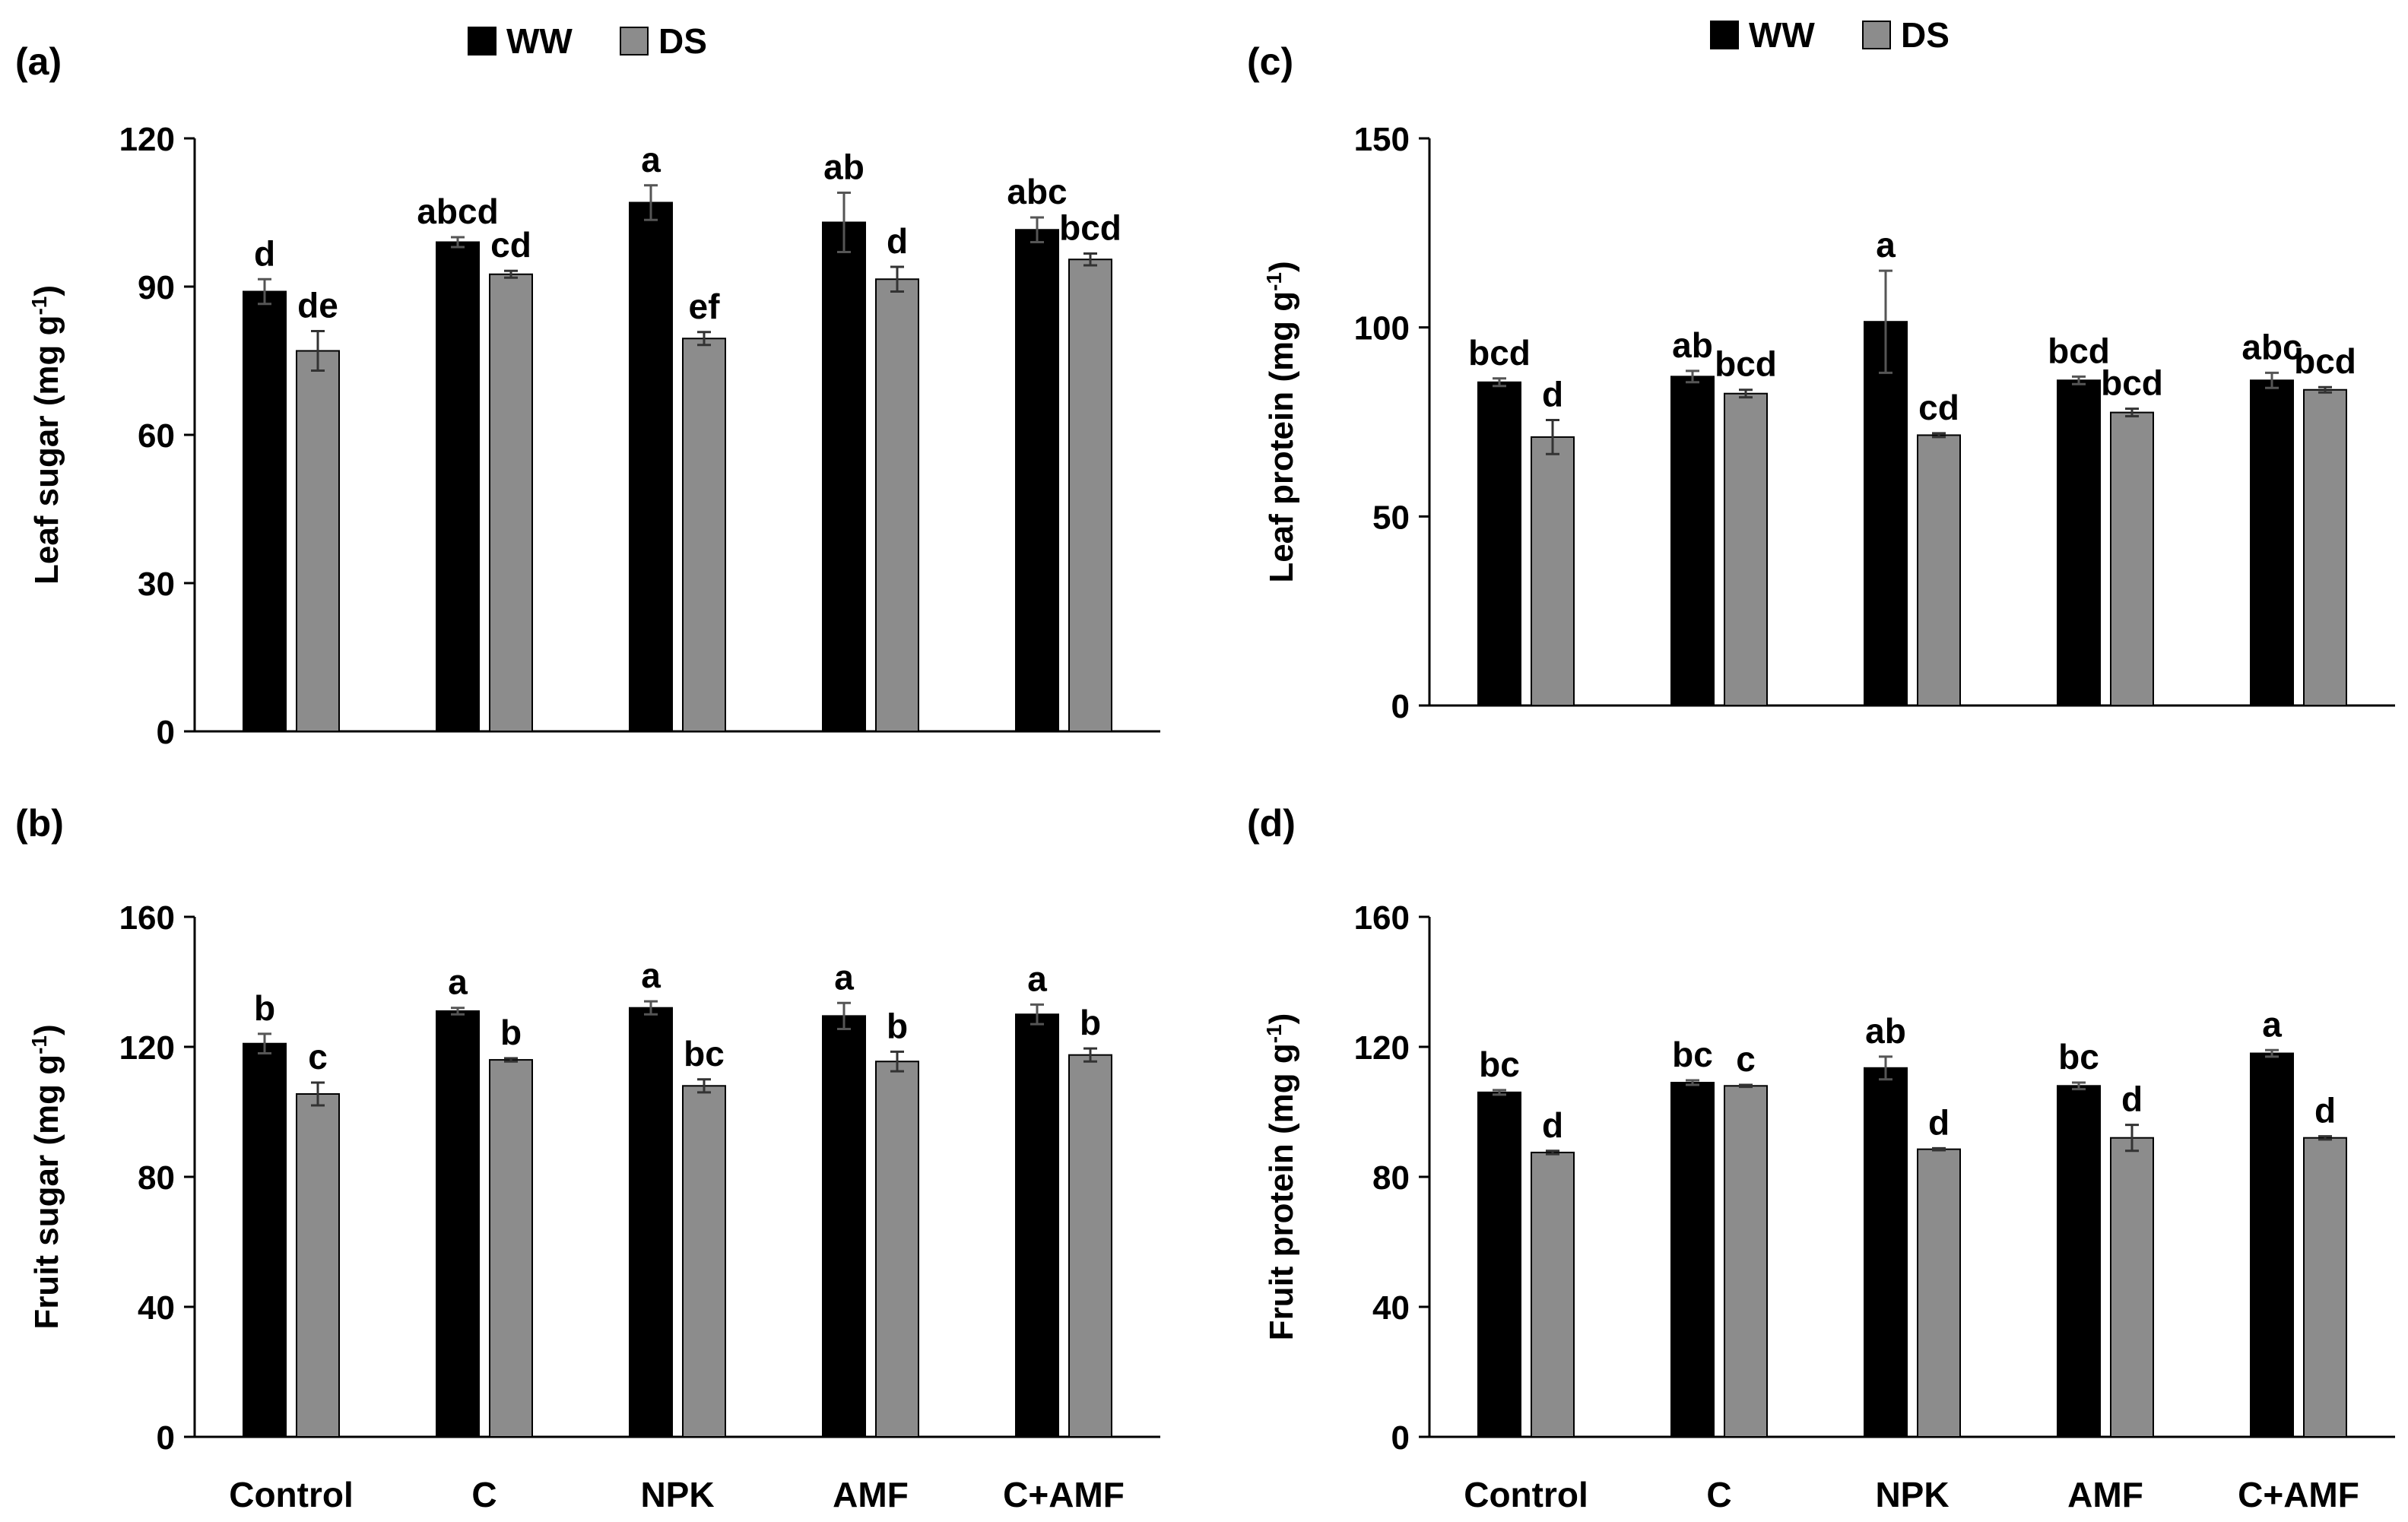 Image resolution: width=2408 pixels, height=1522 pixels. I want to click on legend-label-ds: DS, so click(682, 41).